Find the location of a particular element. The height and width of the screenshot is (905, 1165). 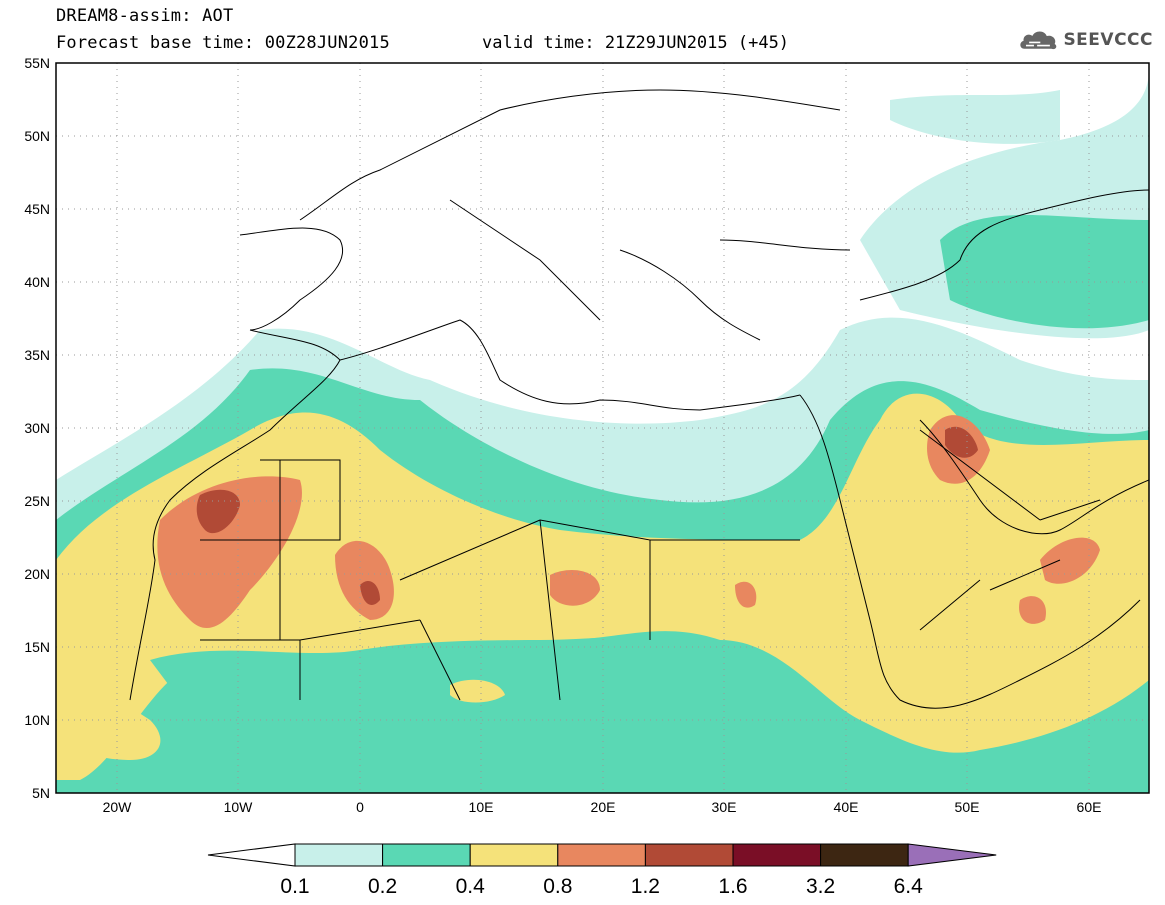

aot-contour-0.8-oman is located at coordinates (1070, 560).